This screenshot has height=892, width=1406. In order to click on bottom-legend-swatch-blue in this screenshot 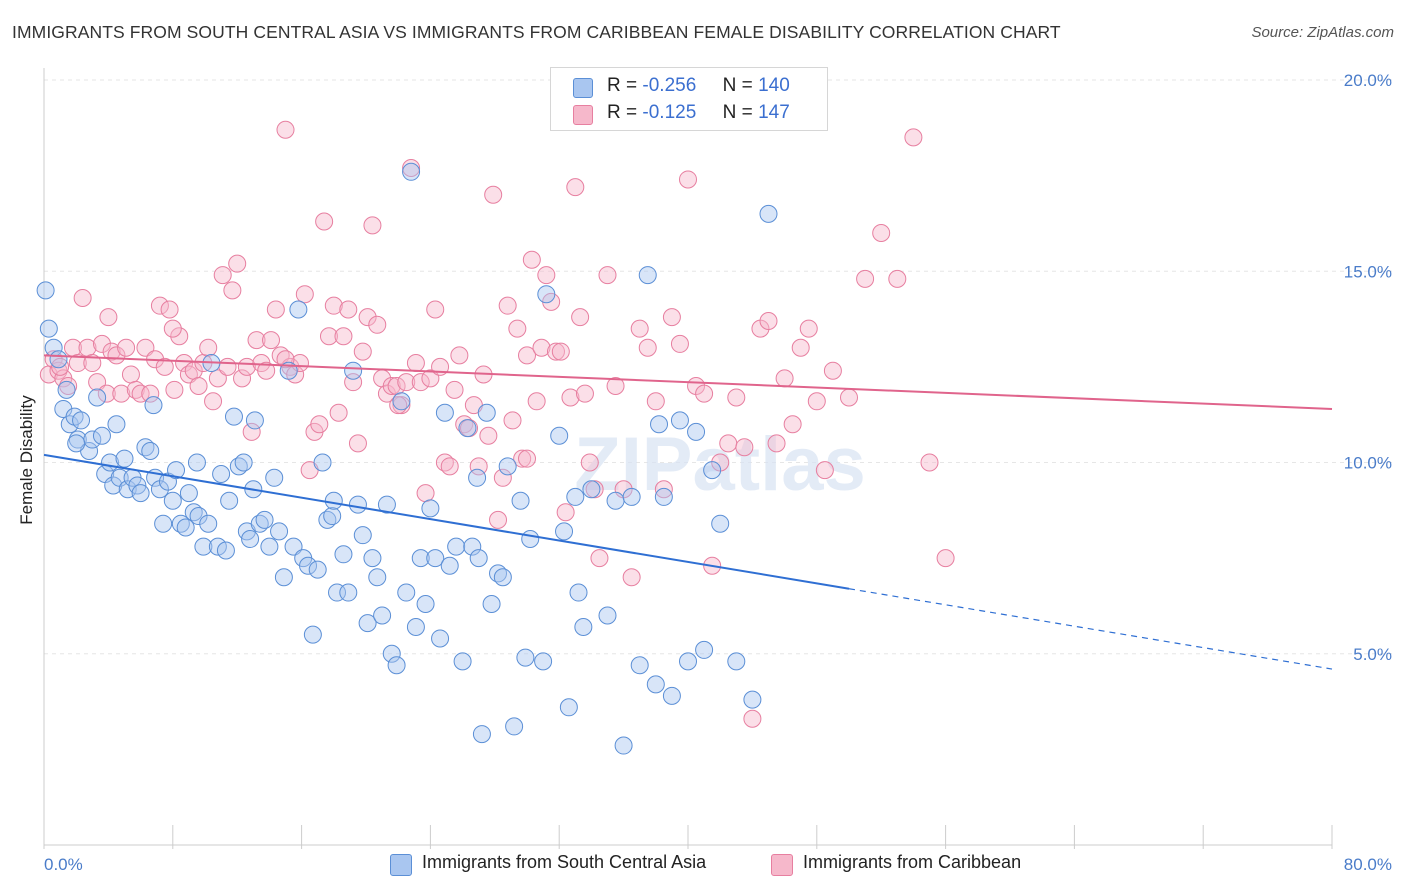, I will do `click(401, 865)`.